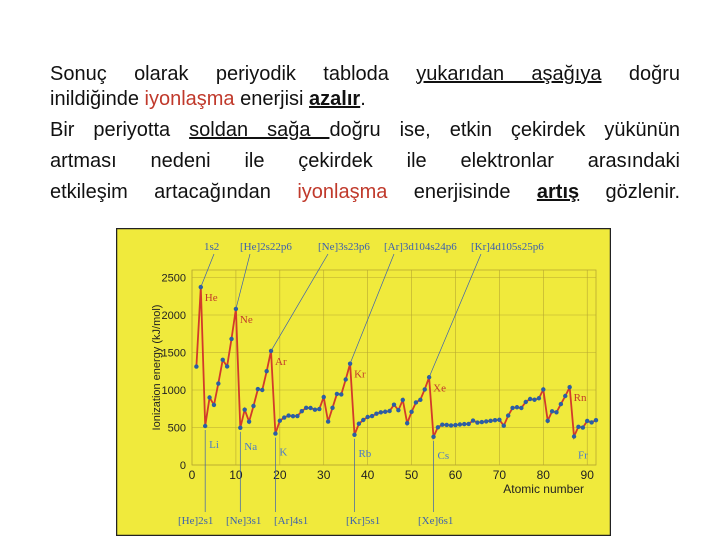 Image resolution: width=720 pixels, height=540 pixels. I want to click on top-config-label: [Kr]4d105s25p6, so click(507, 247).